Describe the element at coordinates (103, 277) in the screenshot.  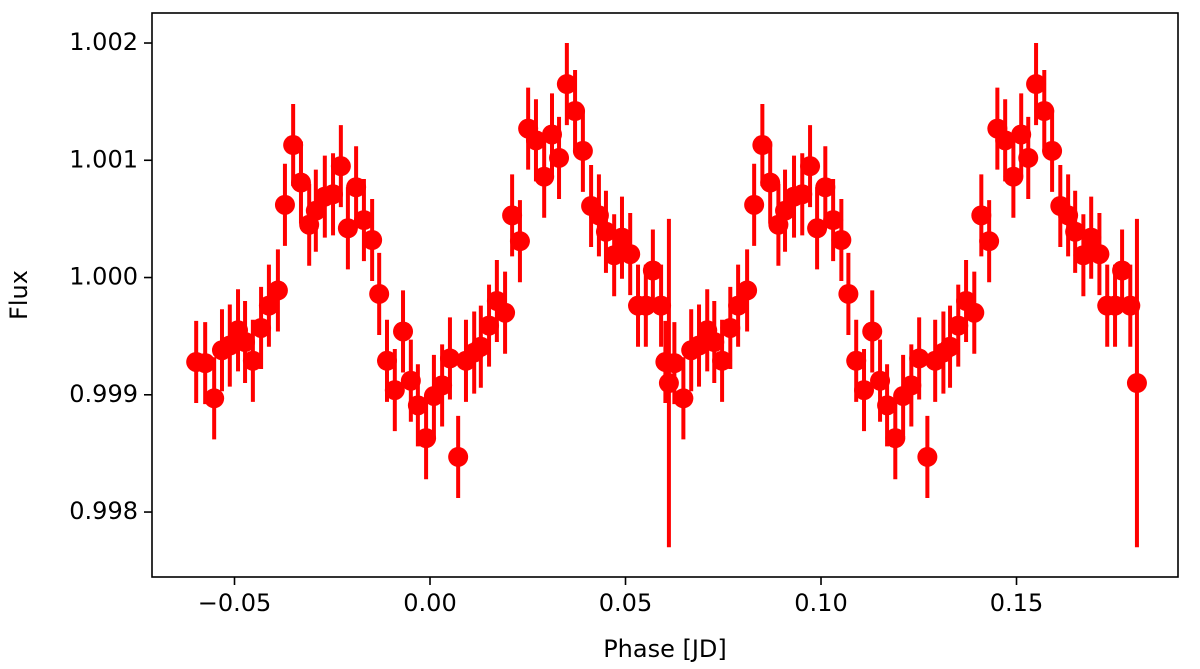
I see `y-tick-label: 1.000` at that location.